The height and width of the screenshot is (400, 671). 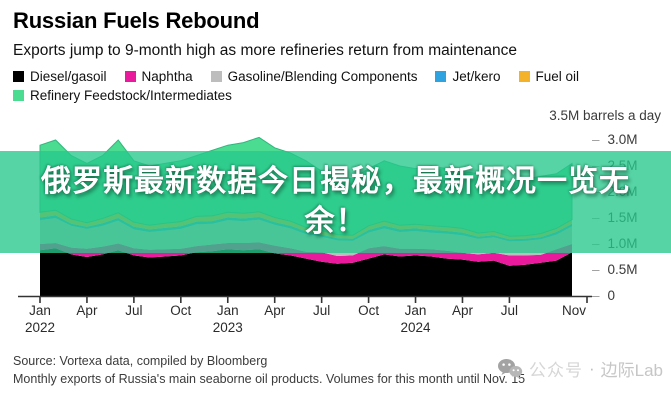 What do you see at coordinates (335, 181) in the screenshot?
I see `banner-text-line1: 俄罗斯最新数据今日揭秘，最新概况一览无` at bounding box center [335, 181].